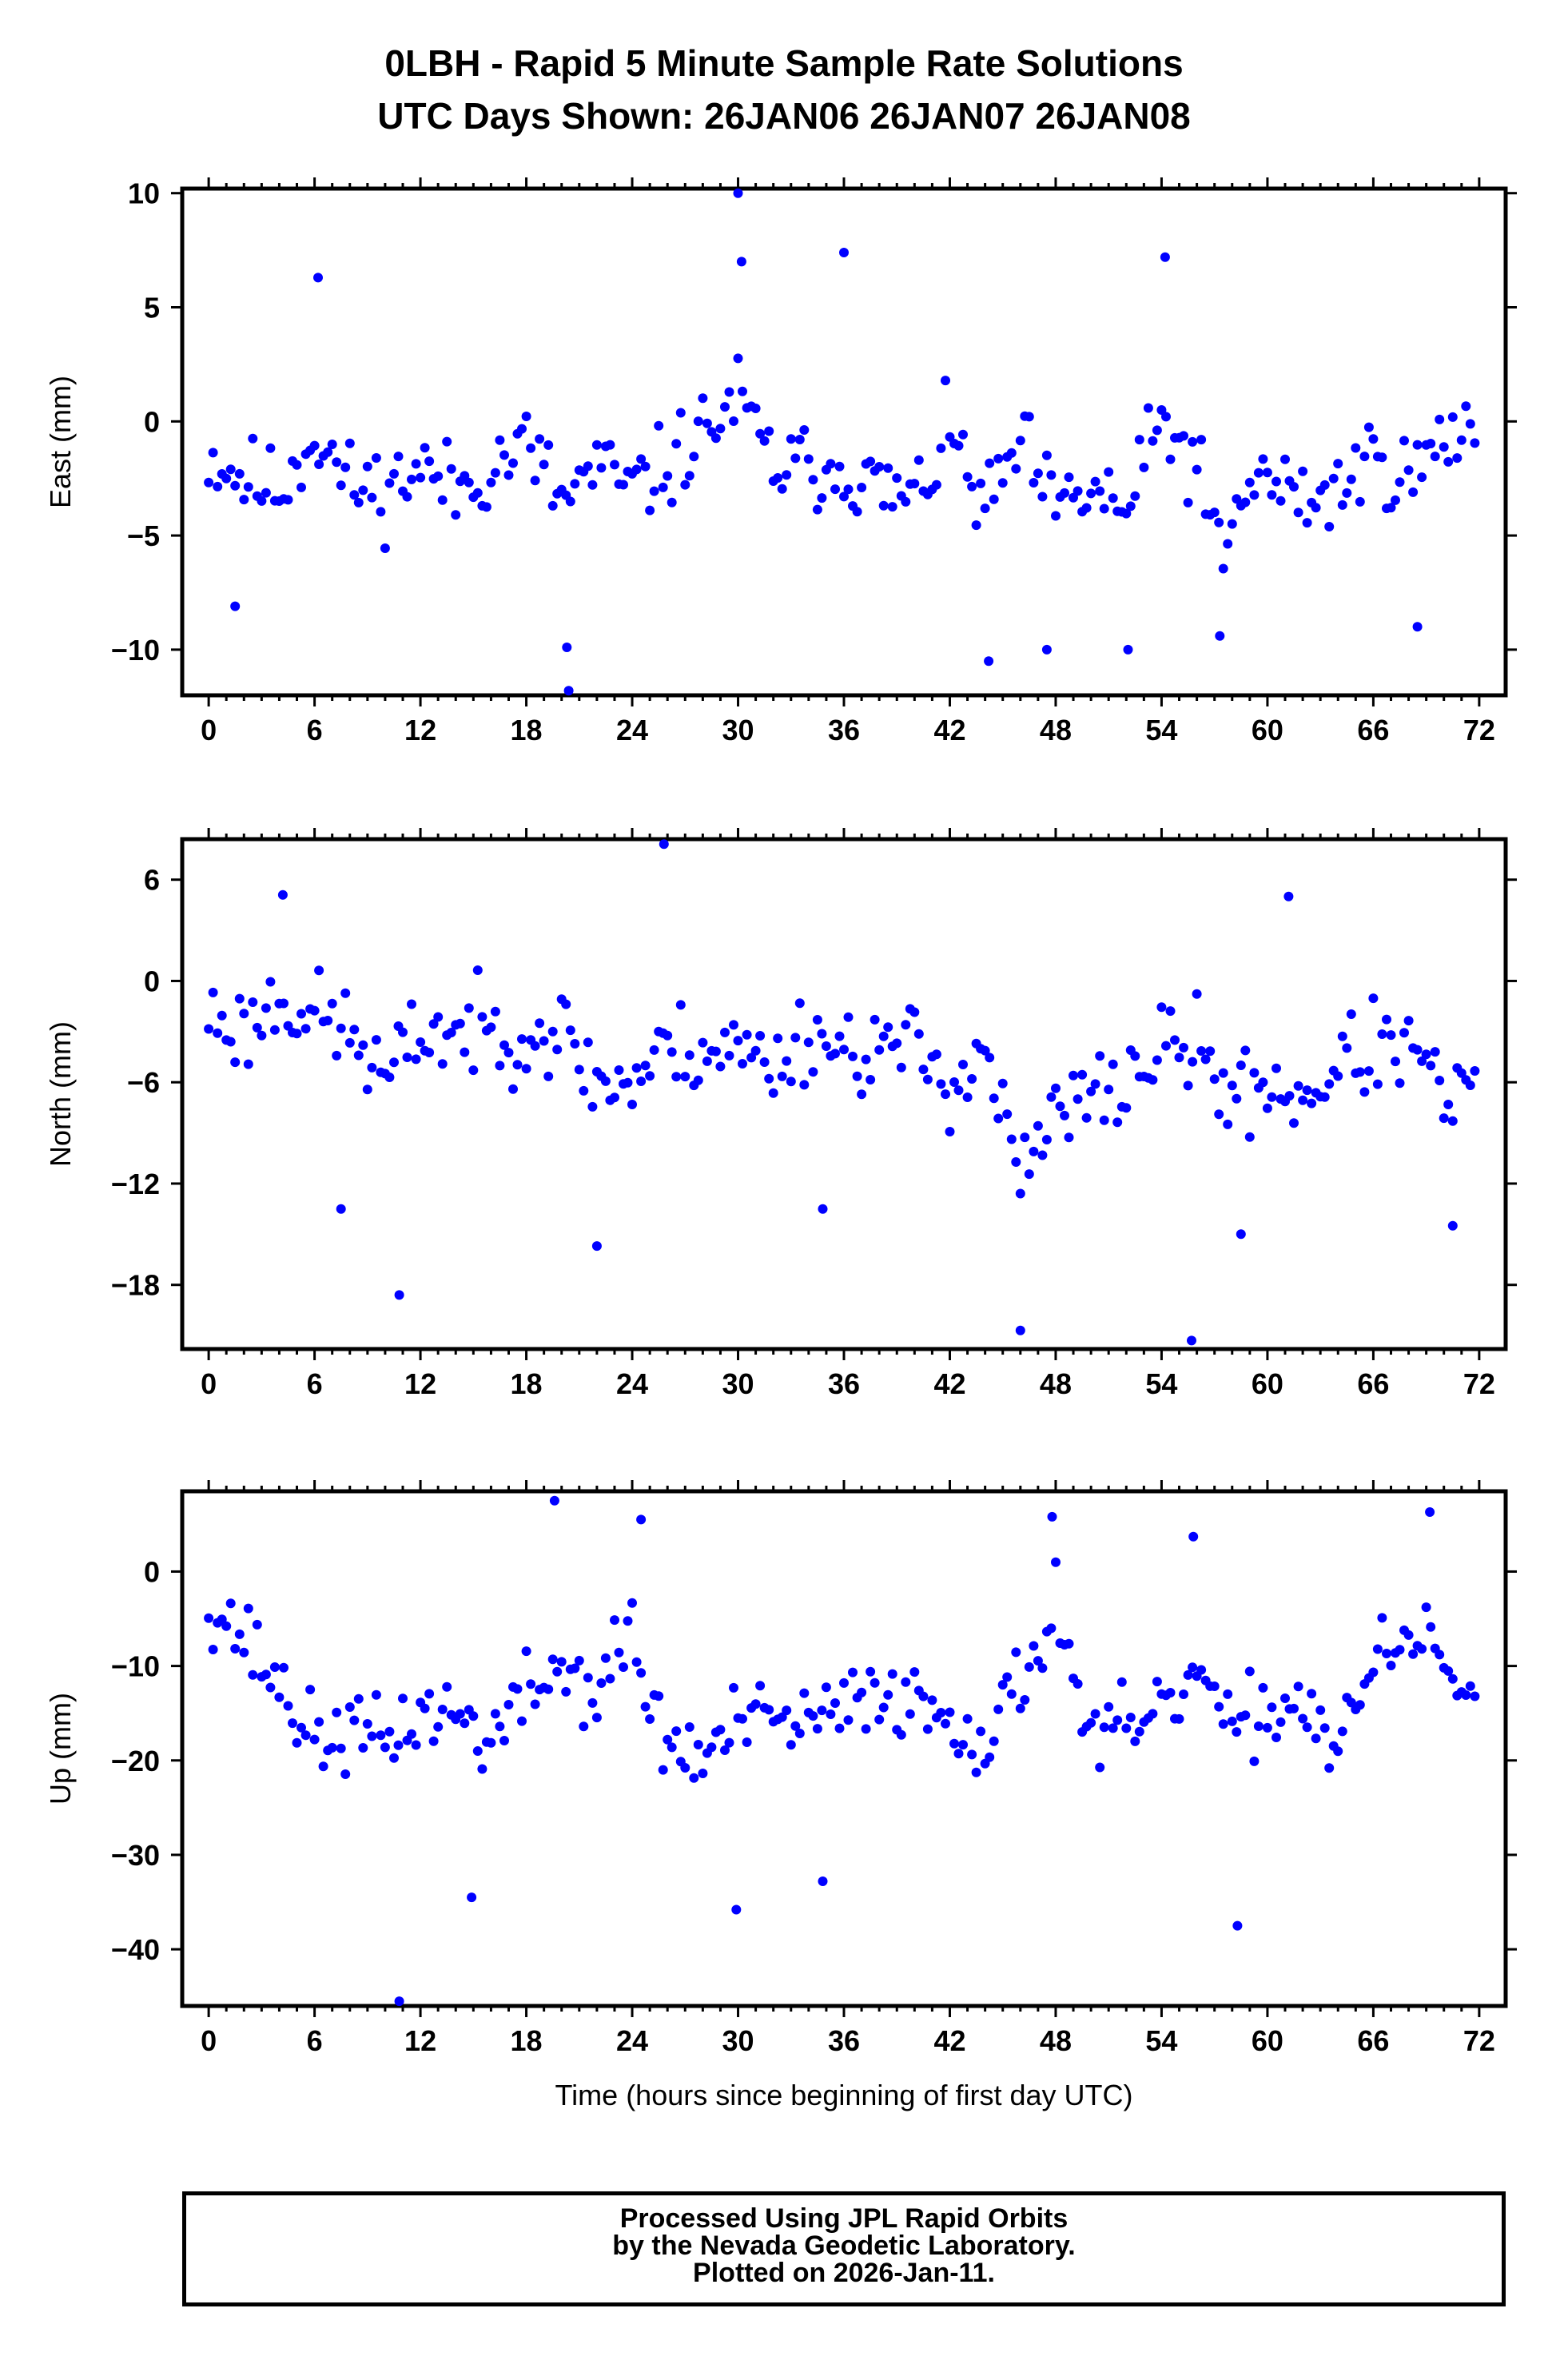  I want to click on east-xtick-label: 60, so click(1267, 730).